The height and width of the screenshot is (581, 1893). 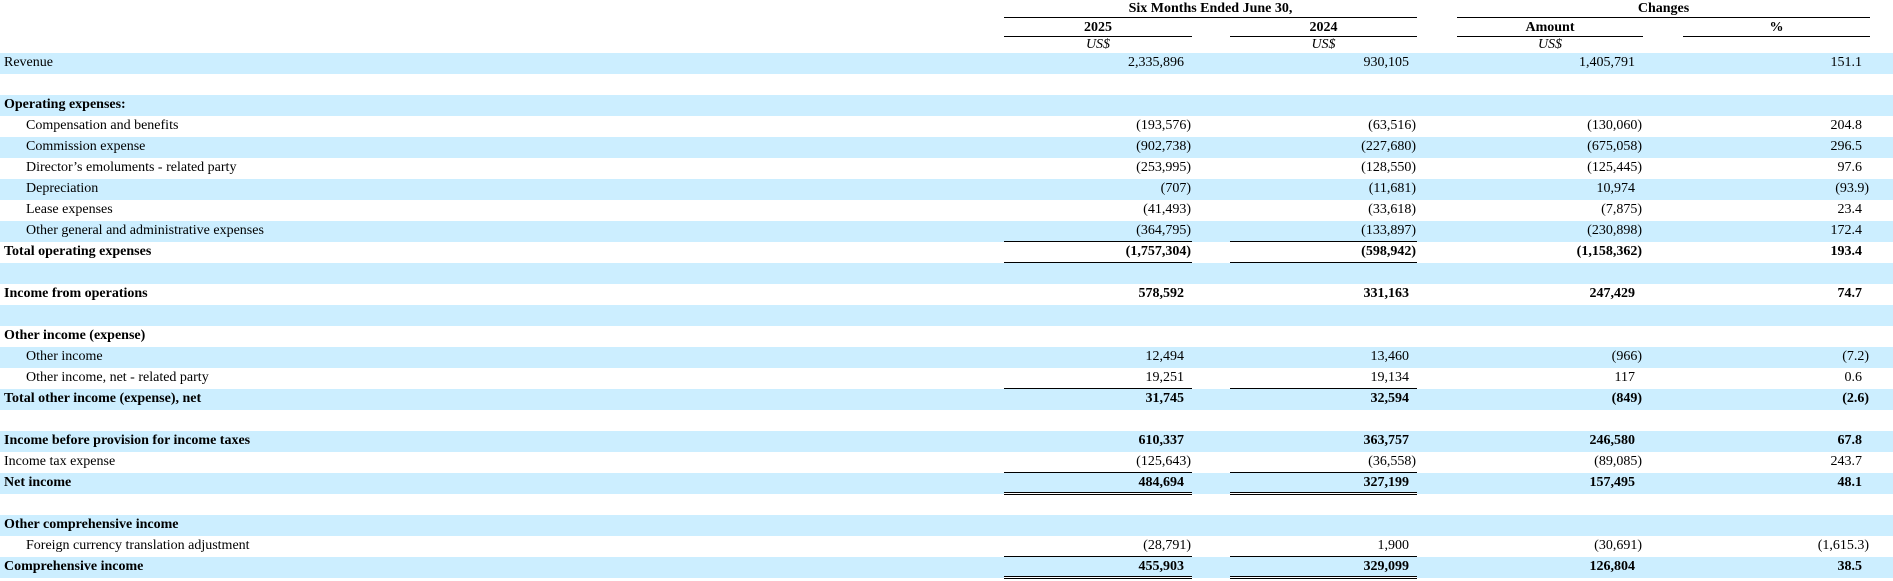 What do you see at coordinates (64, 356) in the screenshot?
I see `row-label: Other income` at bounding box center [64, 356].